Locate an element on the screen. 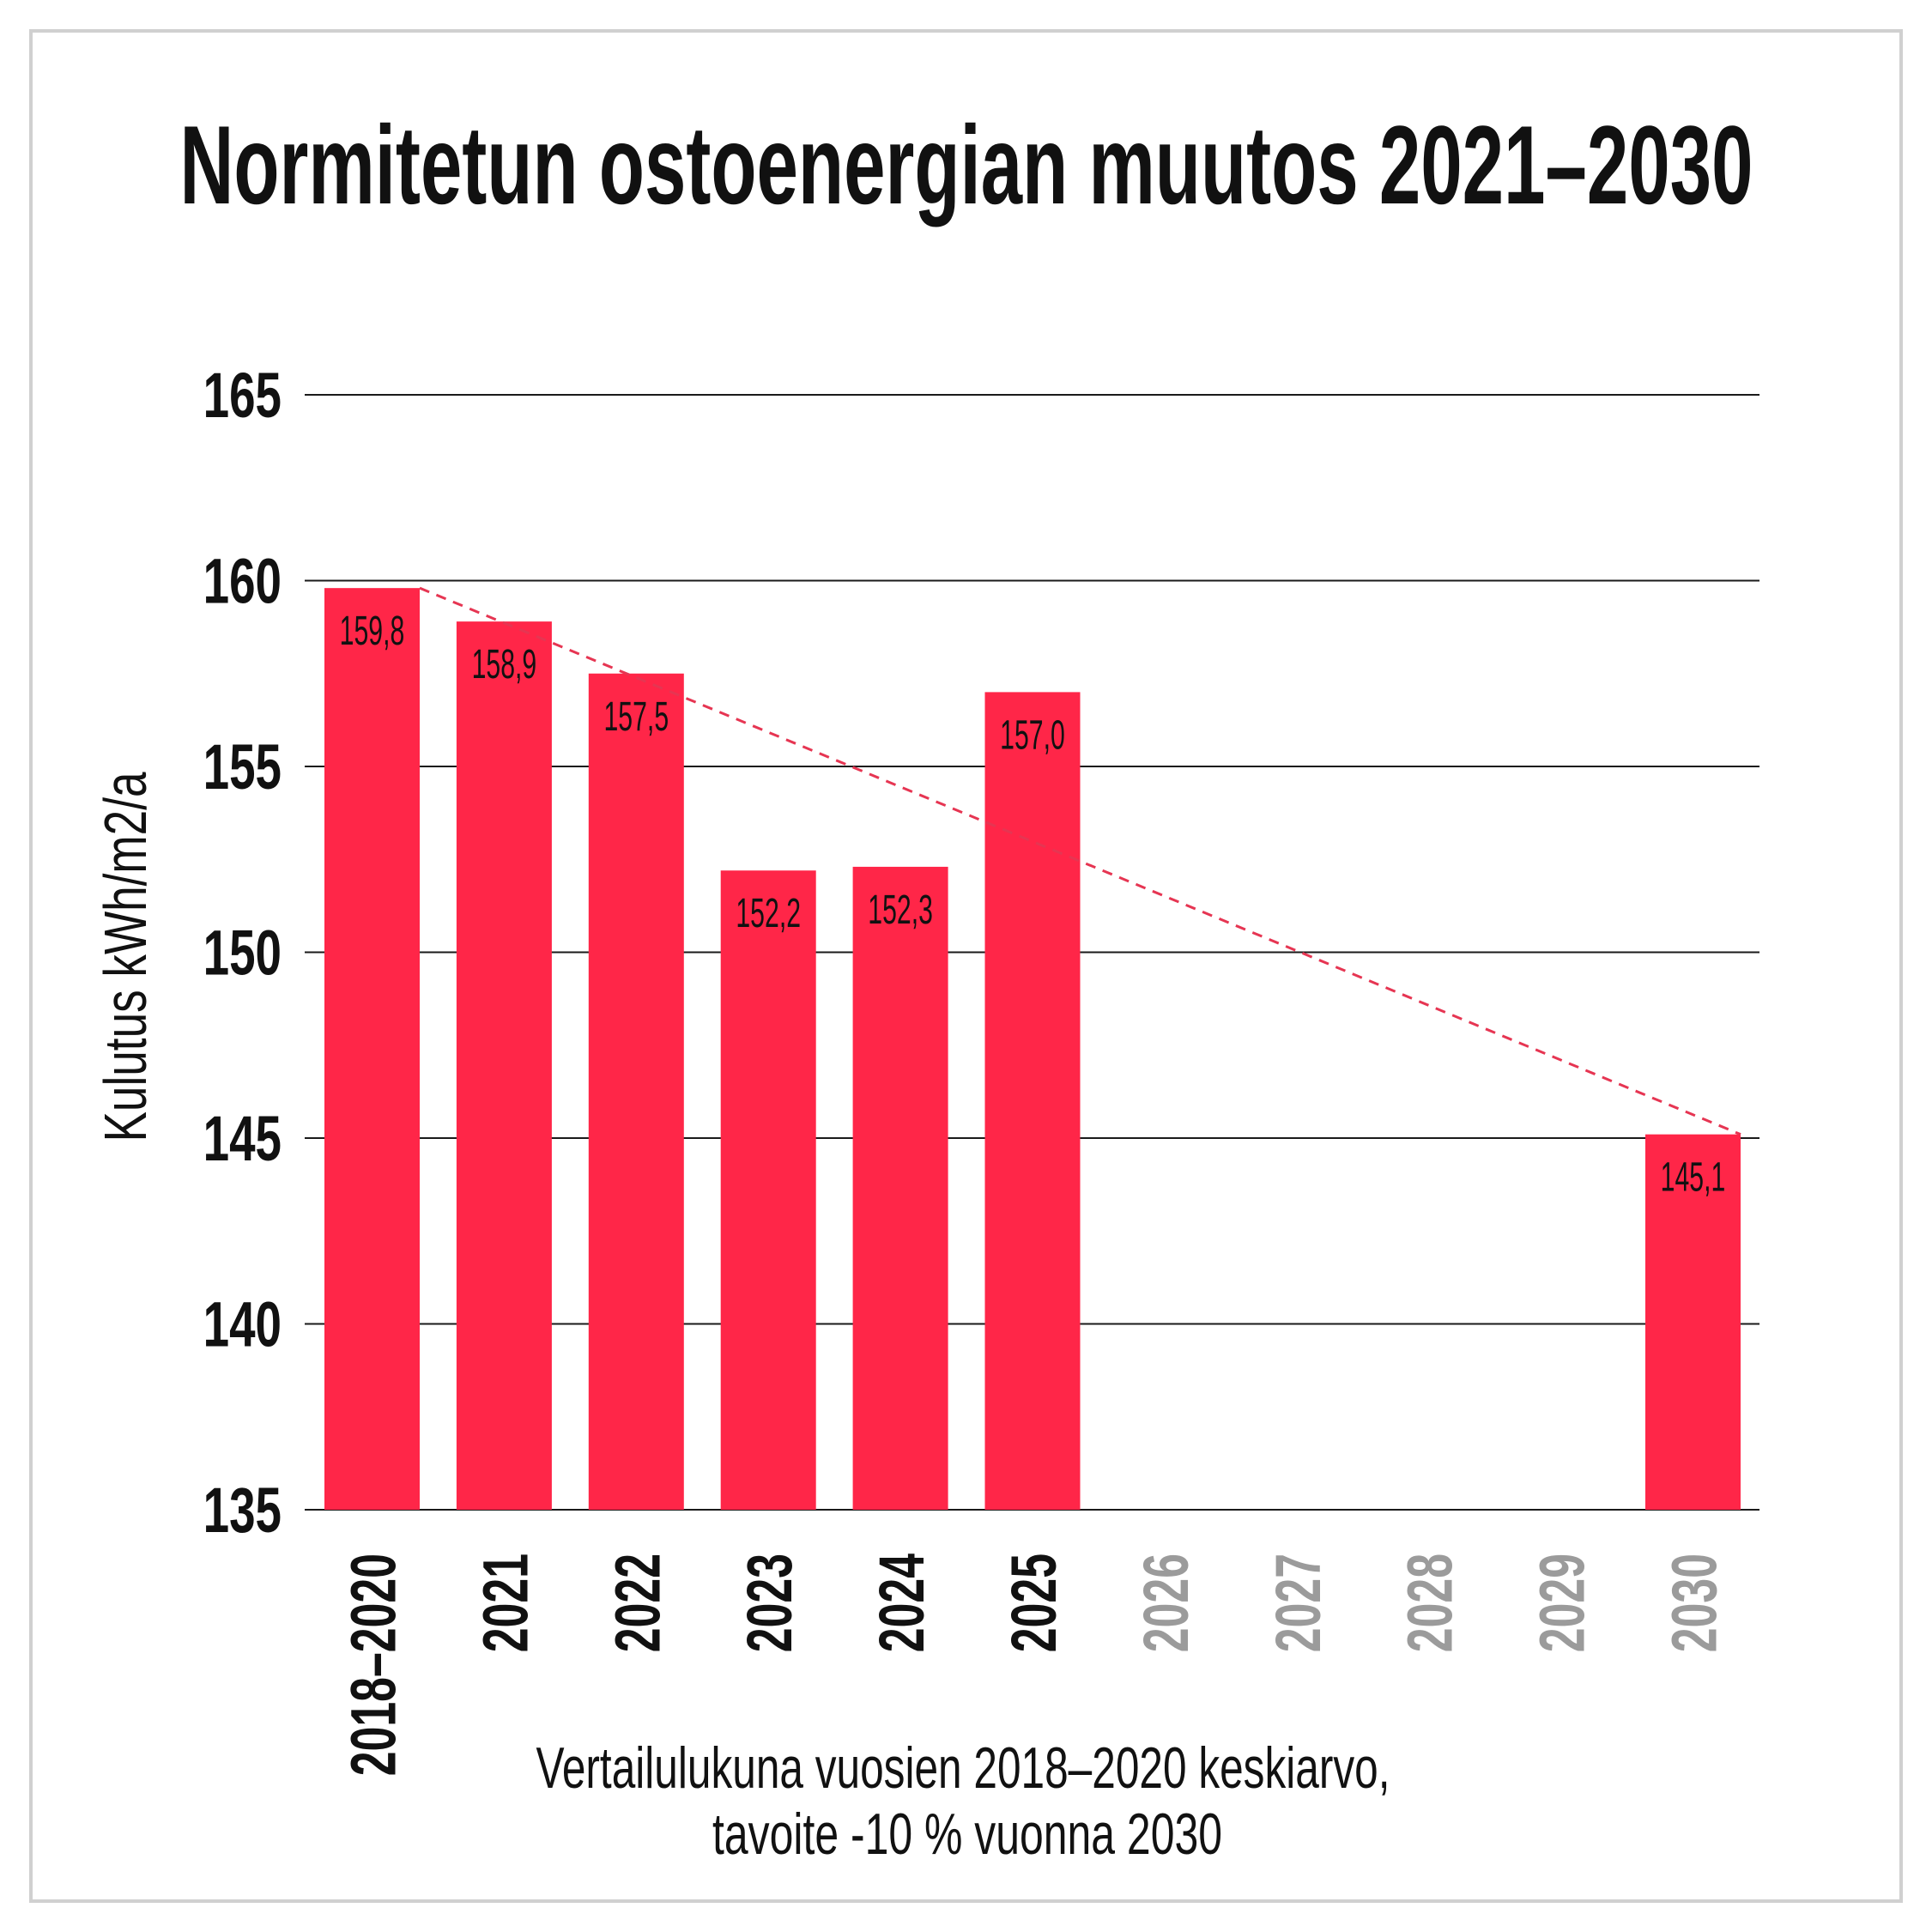  x-tick-label-2023: 2023 is located at coordinates (770, 1603).